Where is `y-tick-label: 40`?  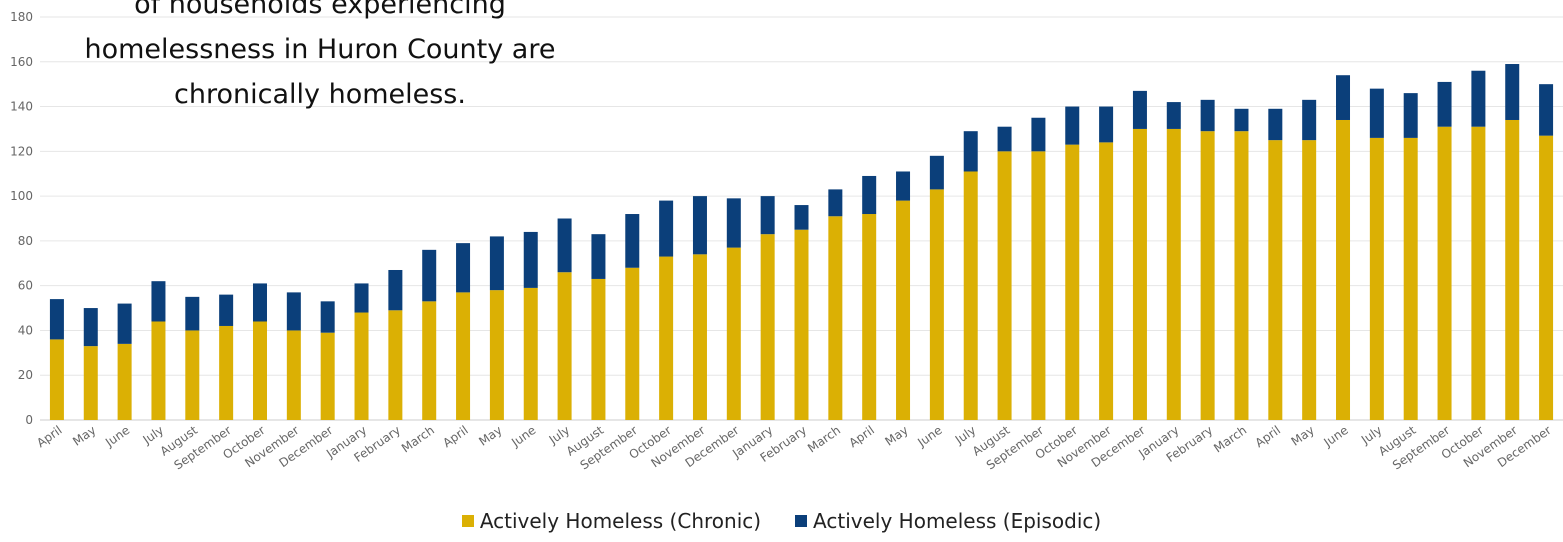
y-tick-label: 40 is located at coordinates (25, 330).